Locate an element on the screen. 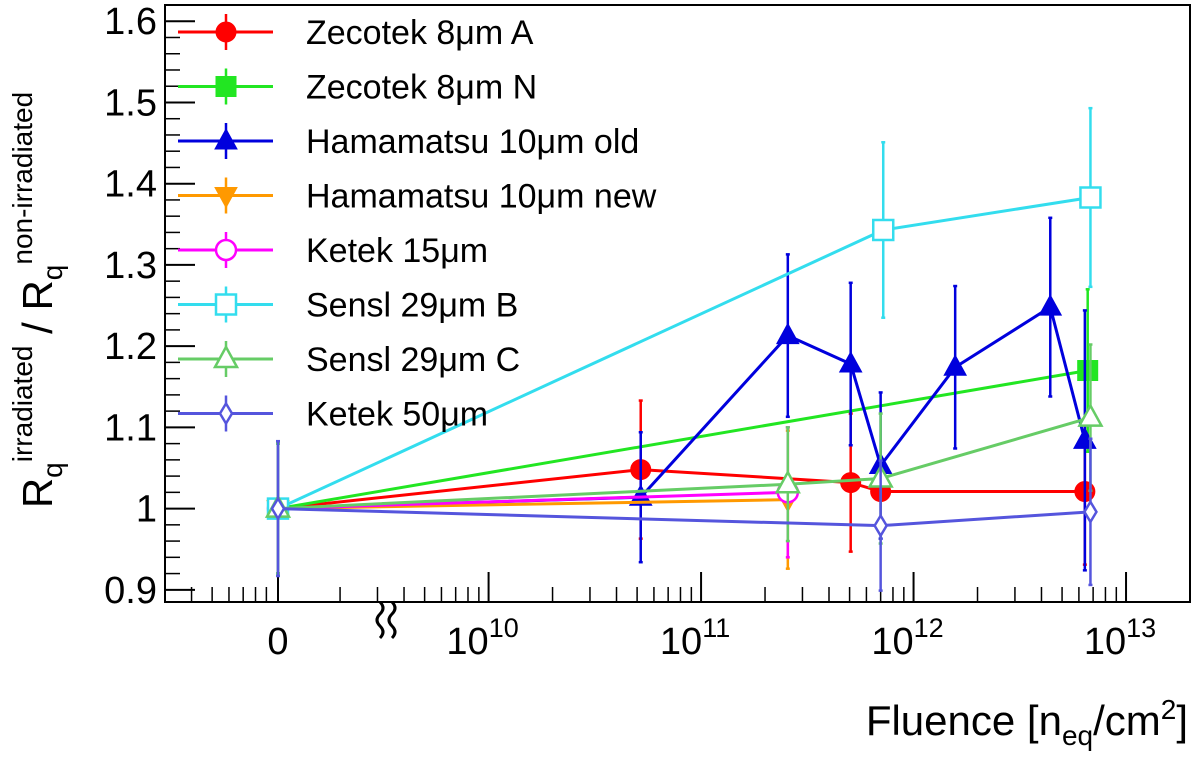 The height and width of the screenshot is (764, 1196). x-tick-label: 0 is located at coordinates (277, 642).